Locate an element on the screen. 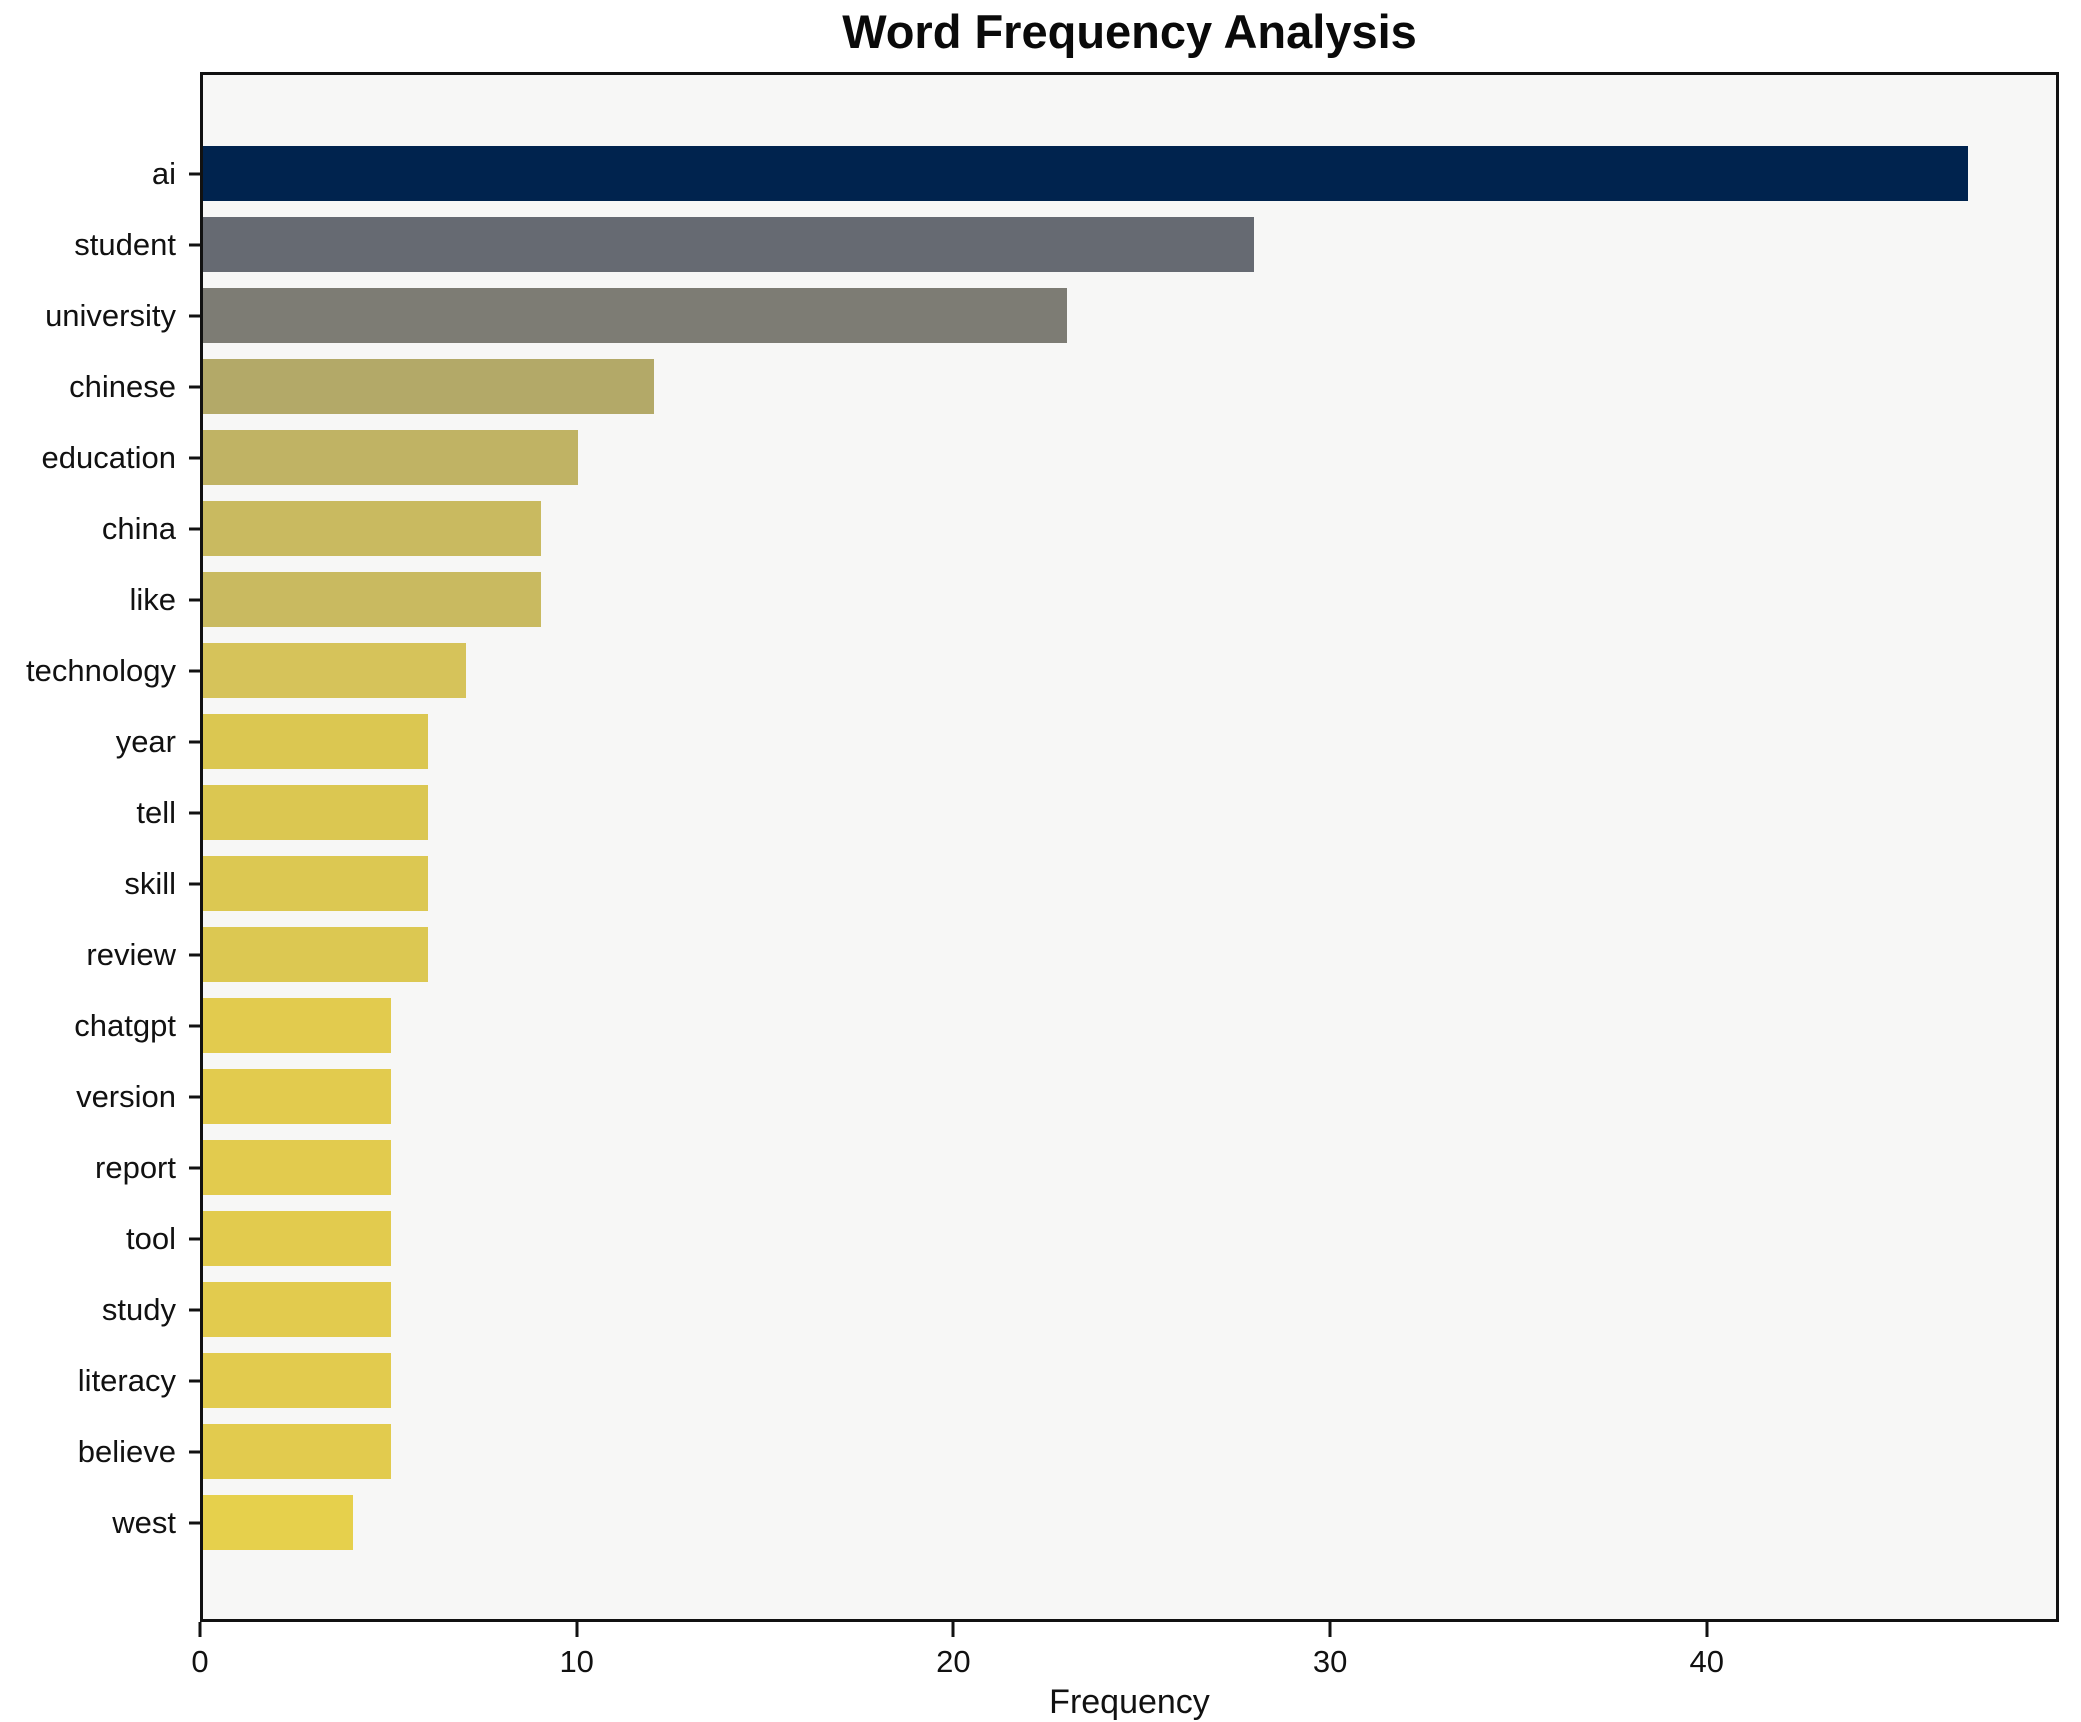 The width and height of the screenshot is (2081, 1722). x-tick-label: 30 is located at coordinates (1330, 1661).